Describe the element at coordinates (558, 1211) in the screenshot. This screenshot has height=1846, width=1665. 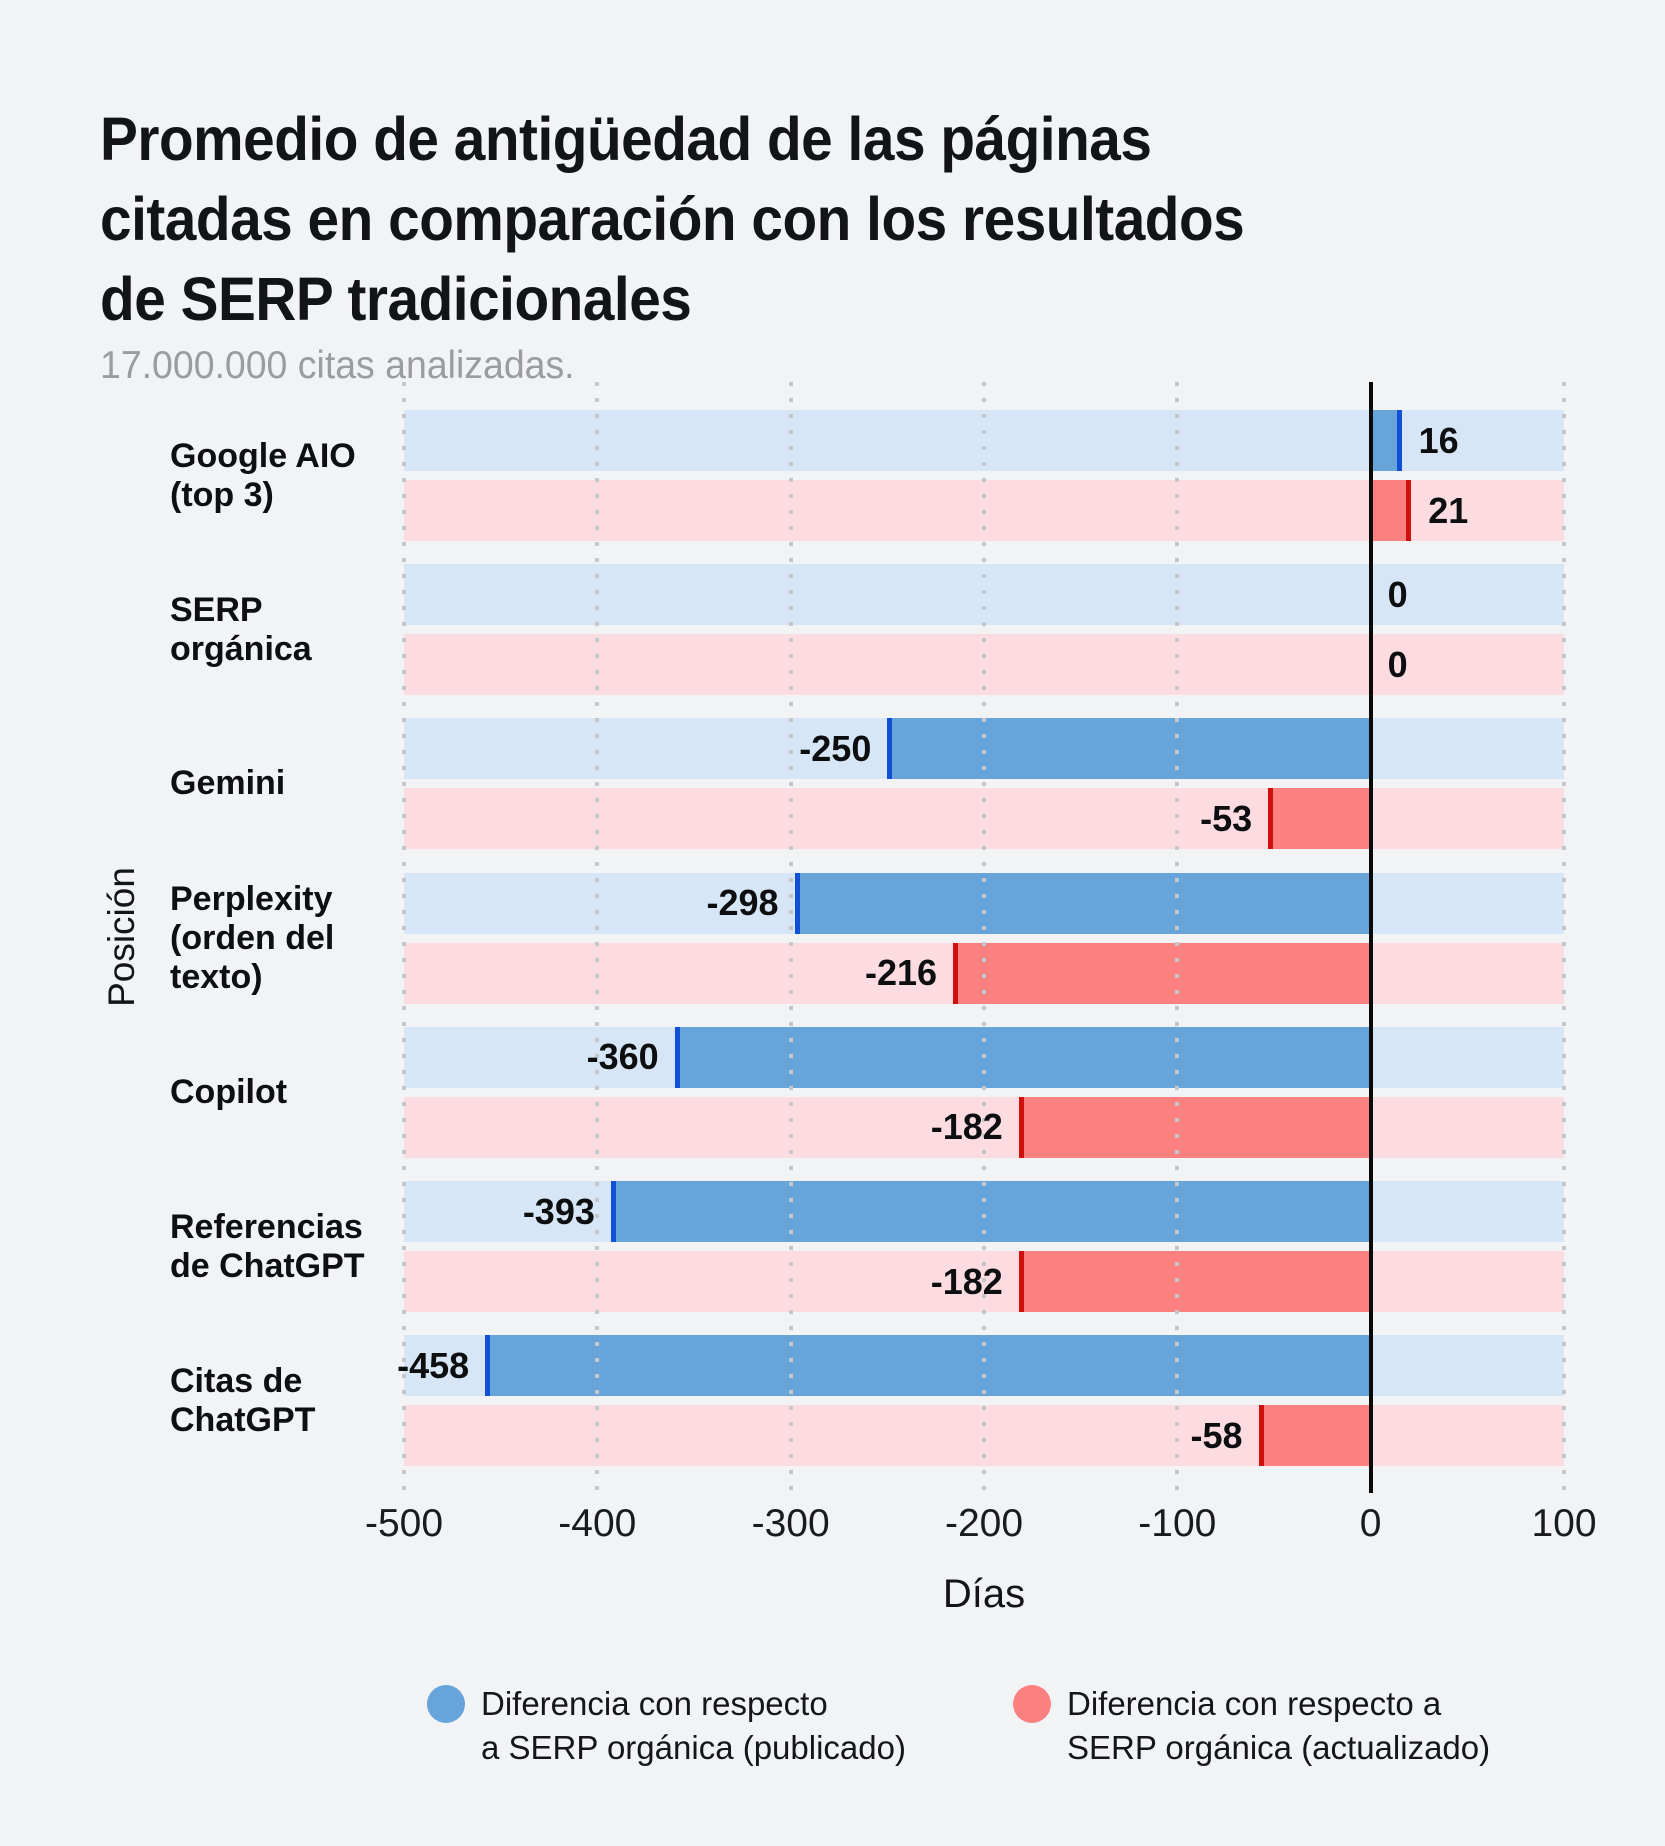
I see `value-label: -393` at that location.